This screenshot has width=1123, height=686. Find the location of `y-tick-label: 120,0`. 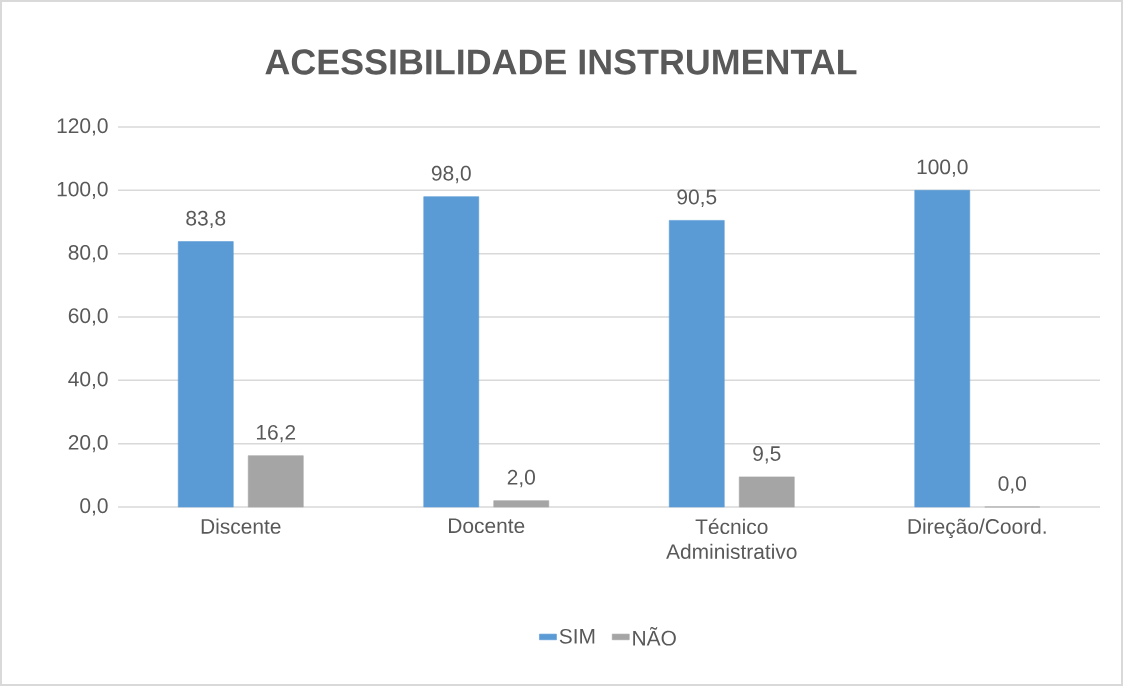

y-tick-label: 120,0 is located at coordinates (82, 127).